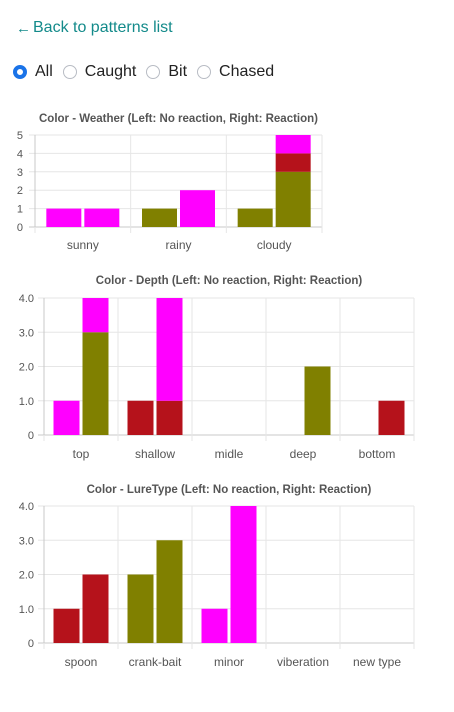 The height and width of the screenshot is (712, 454). What do you see at coordinates (20, 173) in the screenshot?
I see `y-tick-label: 3` at bounding box center [20, 173].